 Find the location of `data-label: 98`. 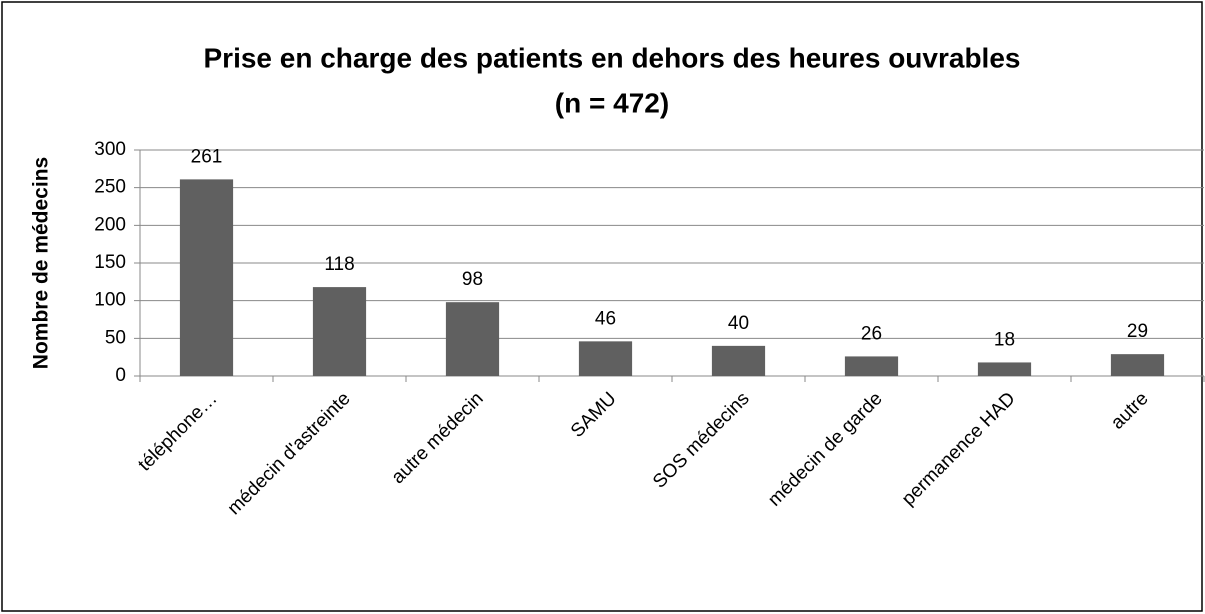

data-label: 98 is located at coordinates (472, 279).